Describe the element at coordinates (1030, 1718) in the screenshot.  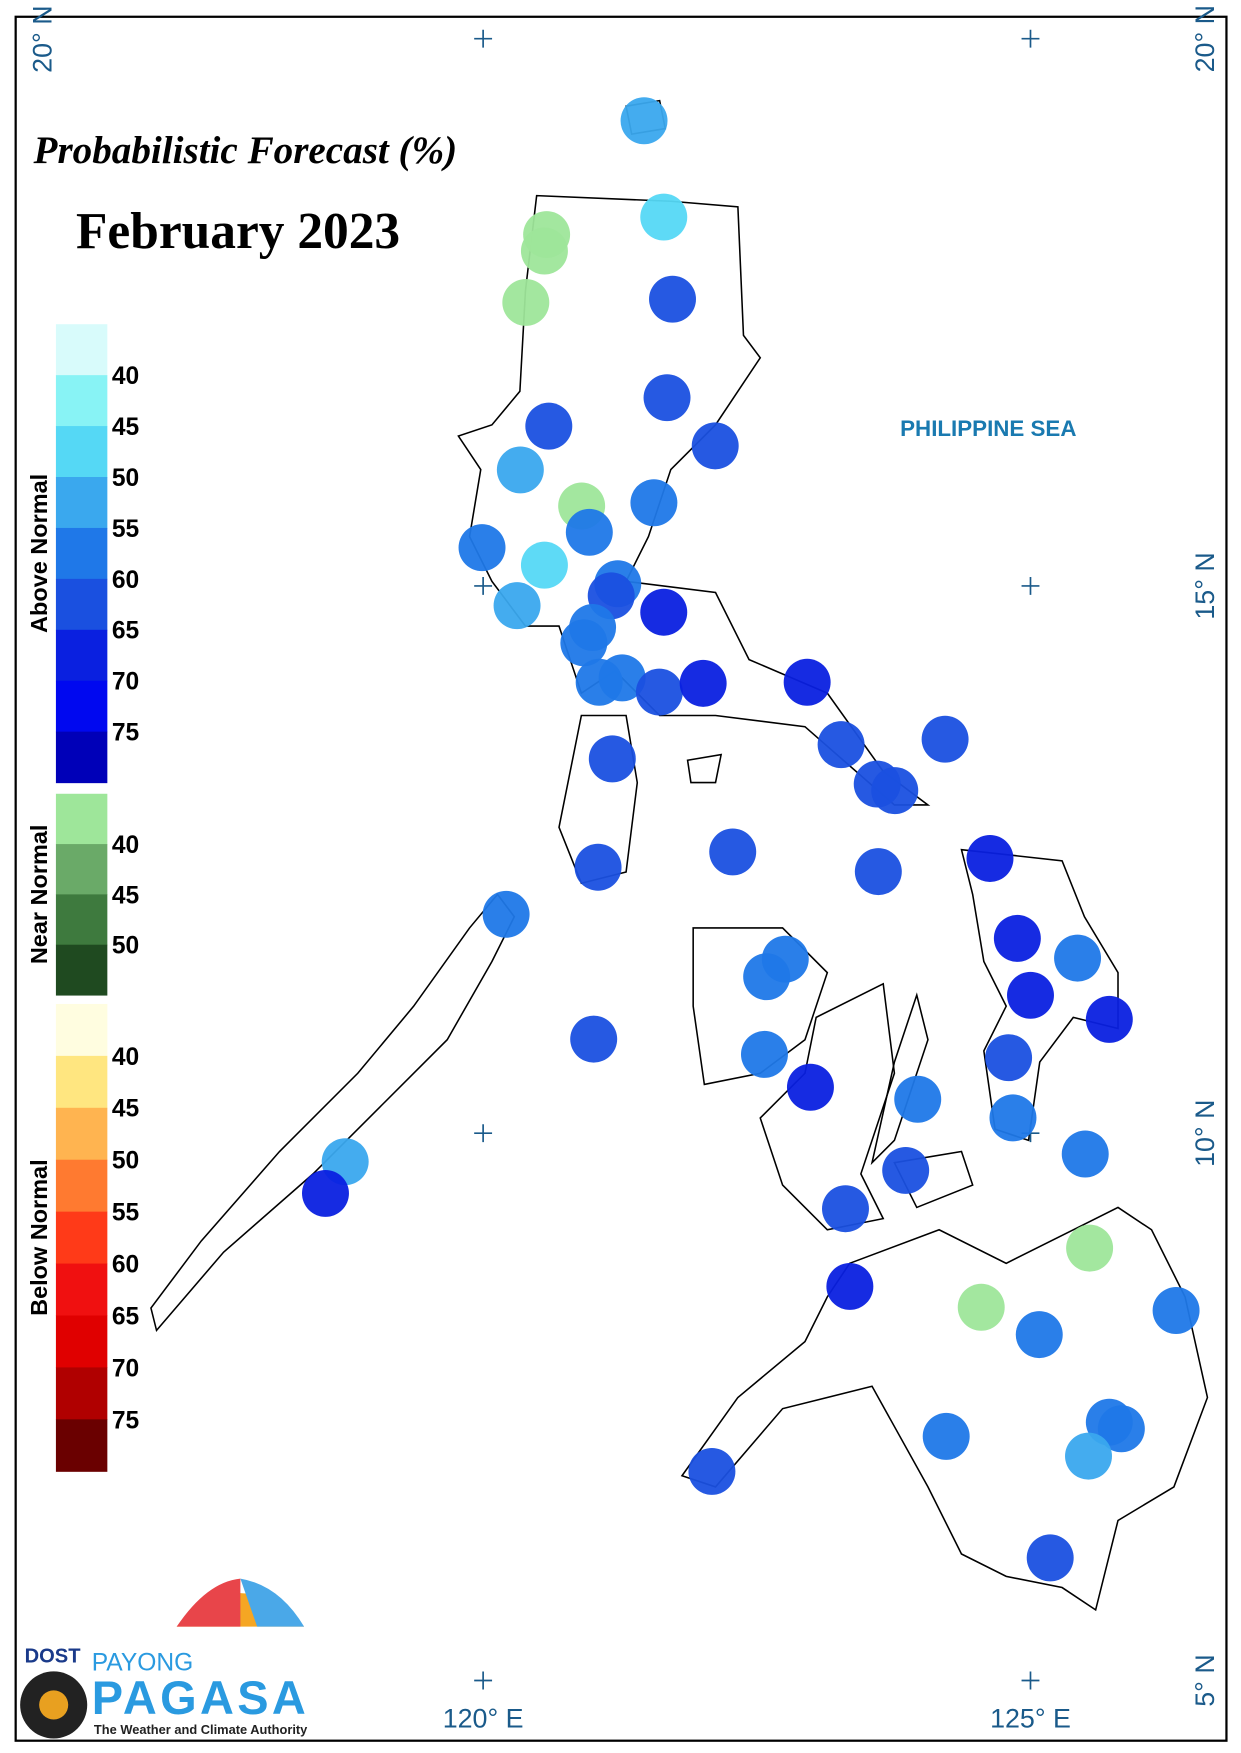
I see `lon-label: 125° E` at that location.